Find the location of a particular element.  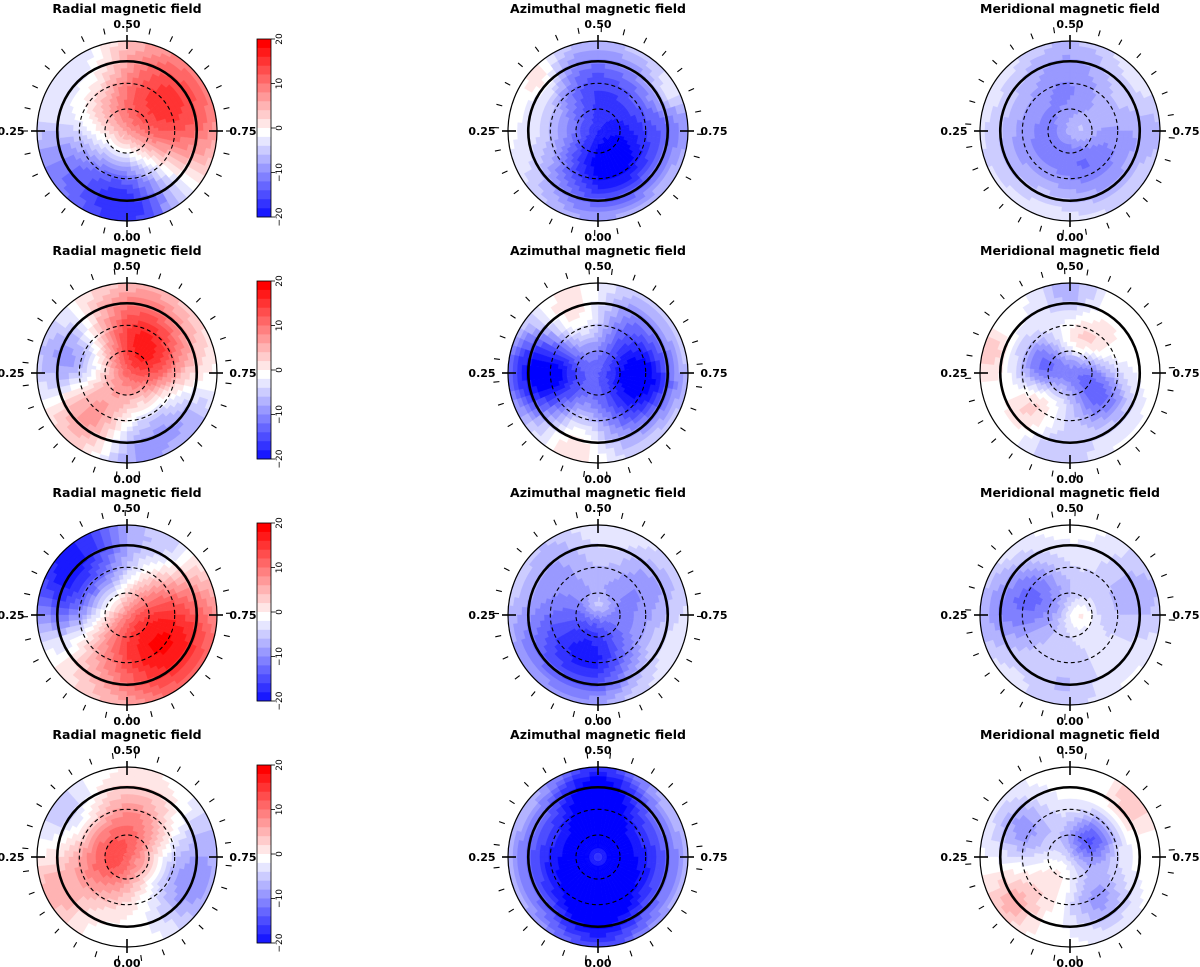

colorbar-2: 20 10 0 −10 −20 is located at coordinates (270, 372).